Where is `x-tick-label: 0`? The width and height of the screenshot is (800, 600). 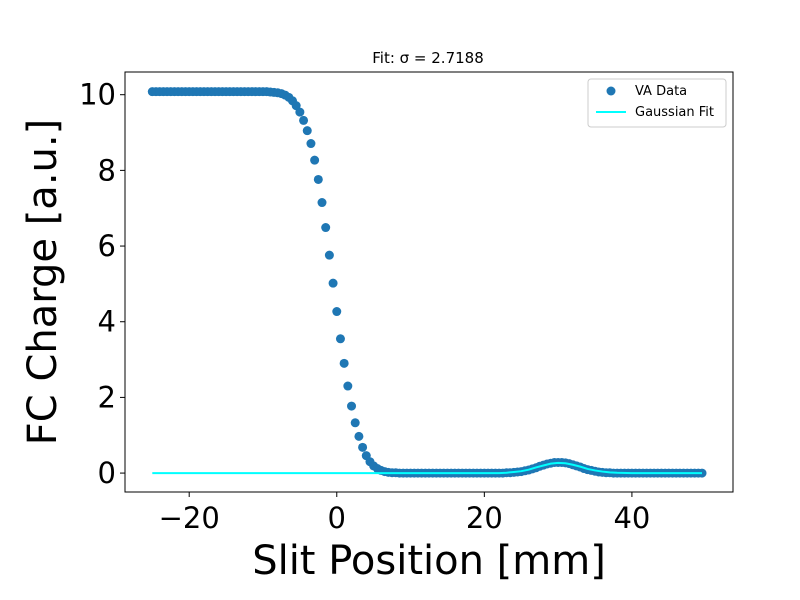 x-tick-label: 0 is located at coordinates (337, 518).